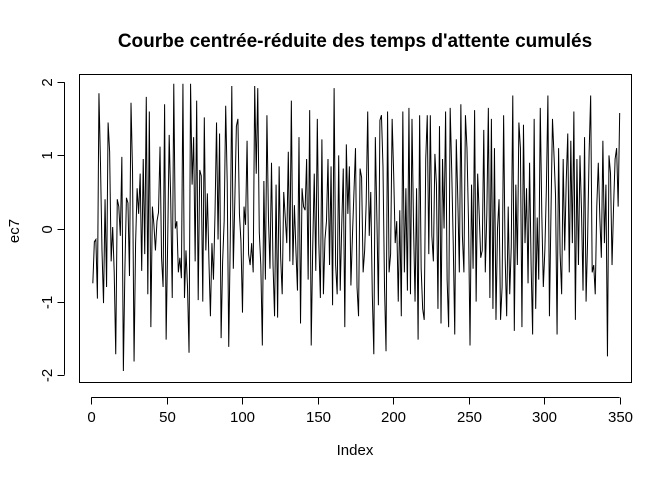 The height and width of the screenshot is (480, 672). I want to click on y-tick-label: -2, so click(47, 375).